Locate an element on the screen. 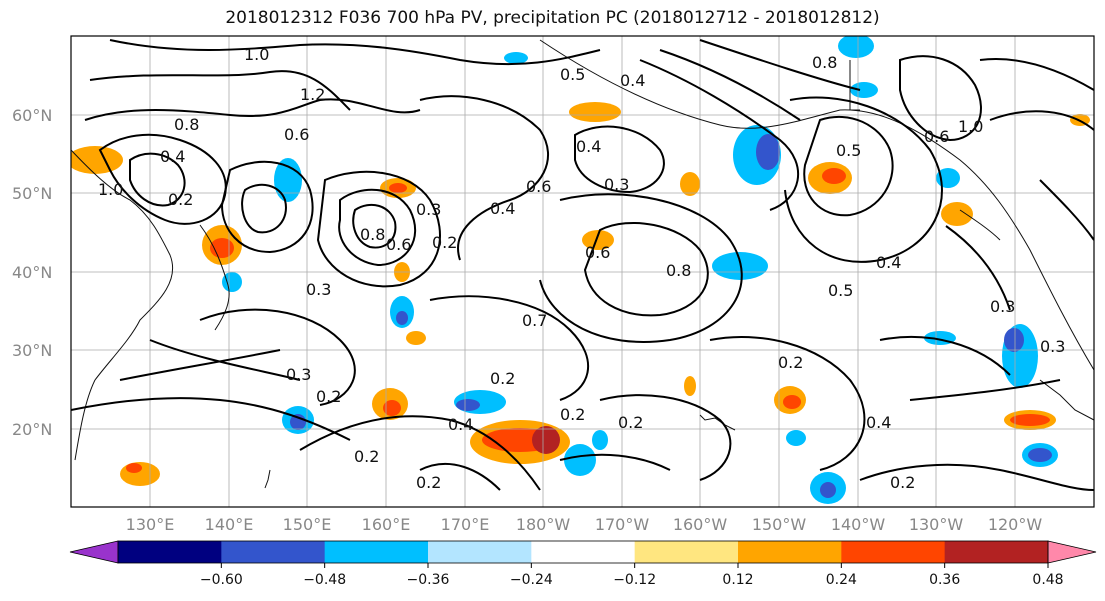 The height and width of the screenshot is (601, 1105). lat-label: 30°N is located at coordinates (32, 350).